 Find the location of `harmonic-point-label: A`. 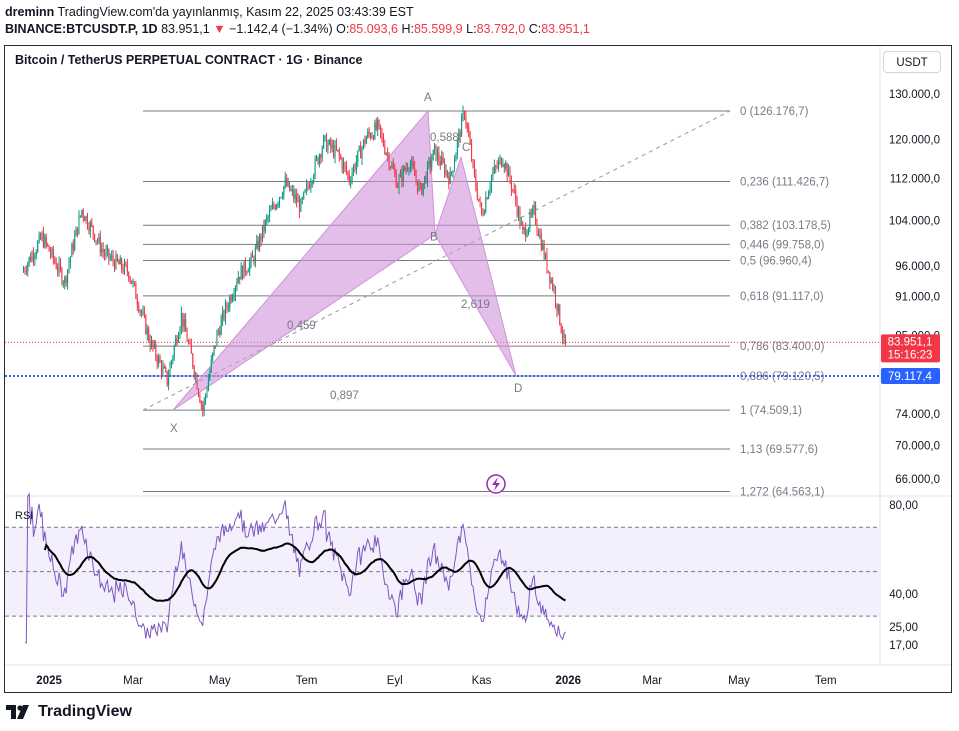

harmonic-point-label: A is located at coordinates (428, 98).